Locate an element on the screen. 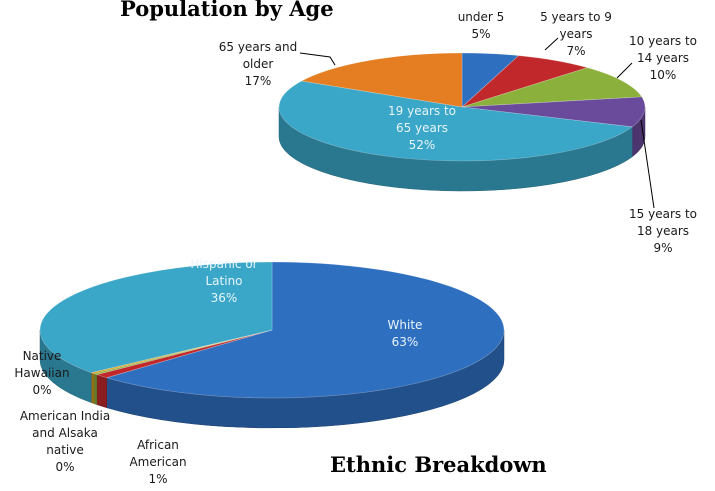 This screenshot has height=491, width=715. slice-label-line: under 5 is located at coordinates (481, 17).